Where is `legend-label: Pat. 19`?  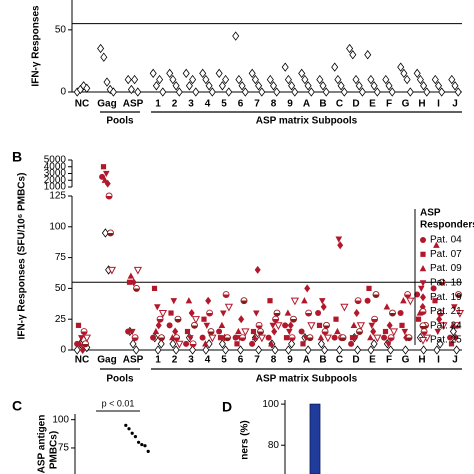 legend-label: Pat. 19 is located at coordinates (446, 297).